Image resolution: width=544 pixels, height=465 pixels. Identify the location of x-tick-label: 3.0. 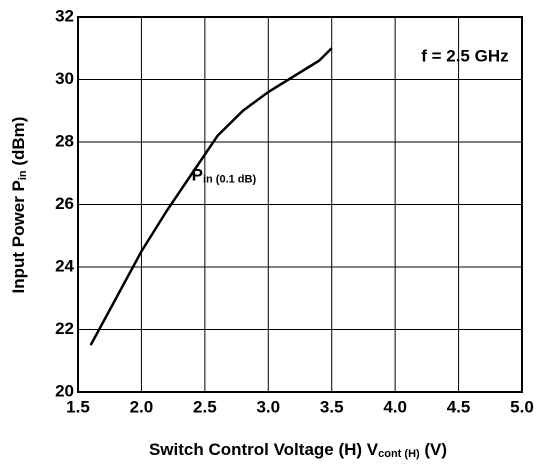
(268, 406).